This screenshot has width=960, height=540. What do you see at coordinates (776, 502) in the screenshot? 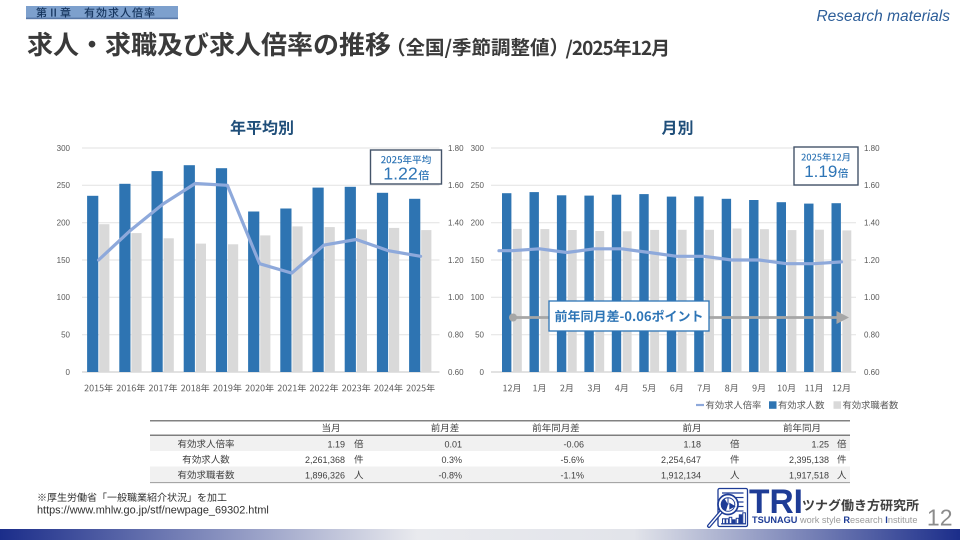
I see `svg-text: TRI` at bounding box center [776, 502].